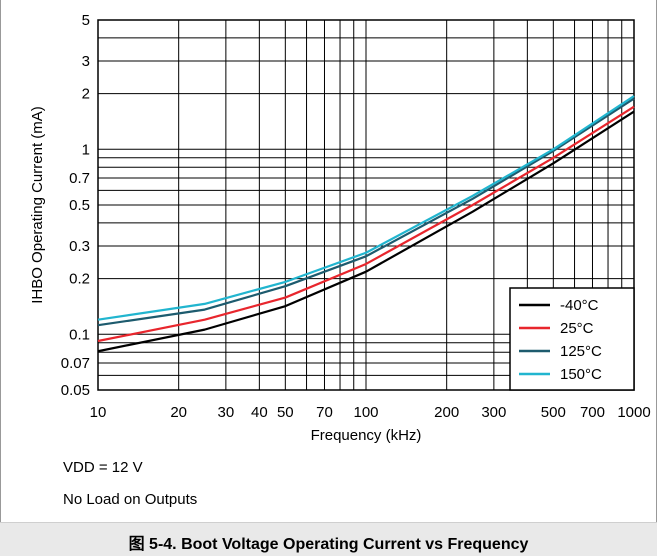  Describe the element at coordinates (365, 412) in the screenshot. I see `x-tick-label: 100` at that location.